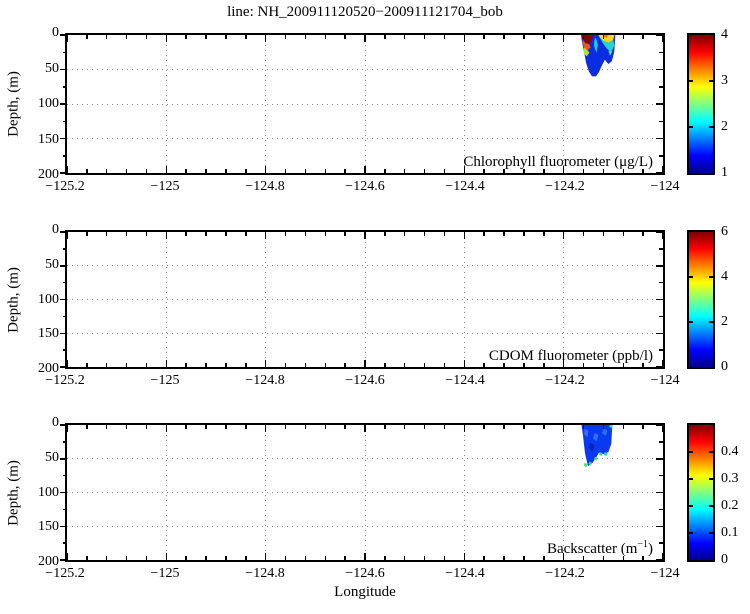 Image resolution: width=750 pixels, height=614 pixels. What do you see at coordinates (600, 548) in the screenshot?
I see `backscatter-annotation: Backscatter (m−1)` at bounding box center [600, 548].